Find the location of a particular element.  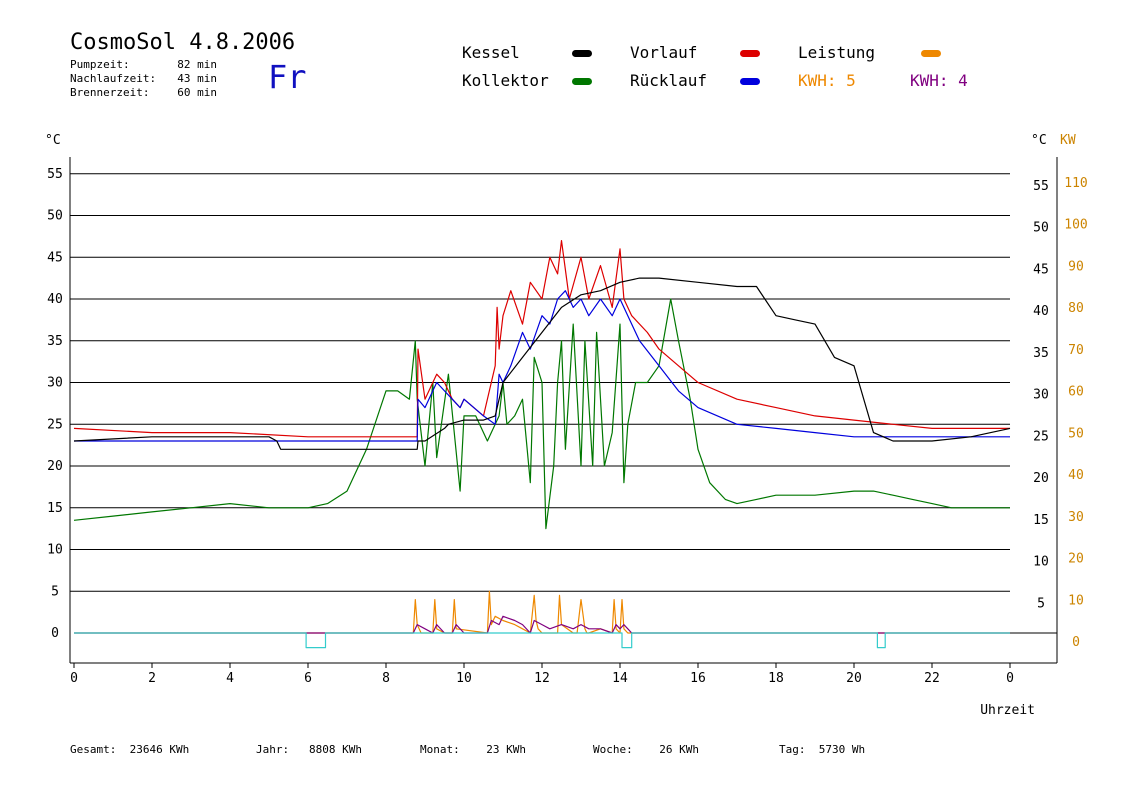

y-tick-label-right-temp: 35 is located at coordinates (1041, 353).